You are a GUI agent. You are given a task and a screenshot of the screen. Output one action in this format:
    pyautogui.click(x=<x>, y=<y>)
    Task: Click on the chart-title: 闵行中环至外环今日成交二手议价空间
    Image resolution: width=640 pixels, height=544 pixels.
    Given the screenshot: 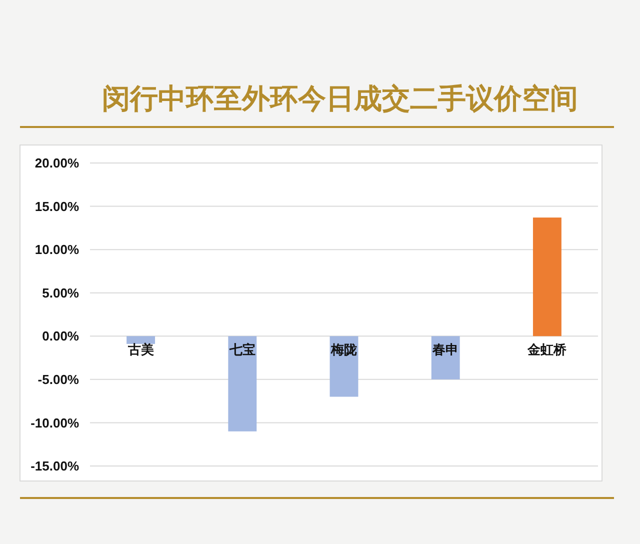 What is the action you would take?
    pyautogui.click(x=340, y=98)
    